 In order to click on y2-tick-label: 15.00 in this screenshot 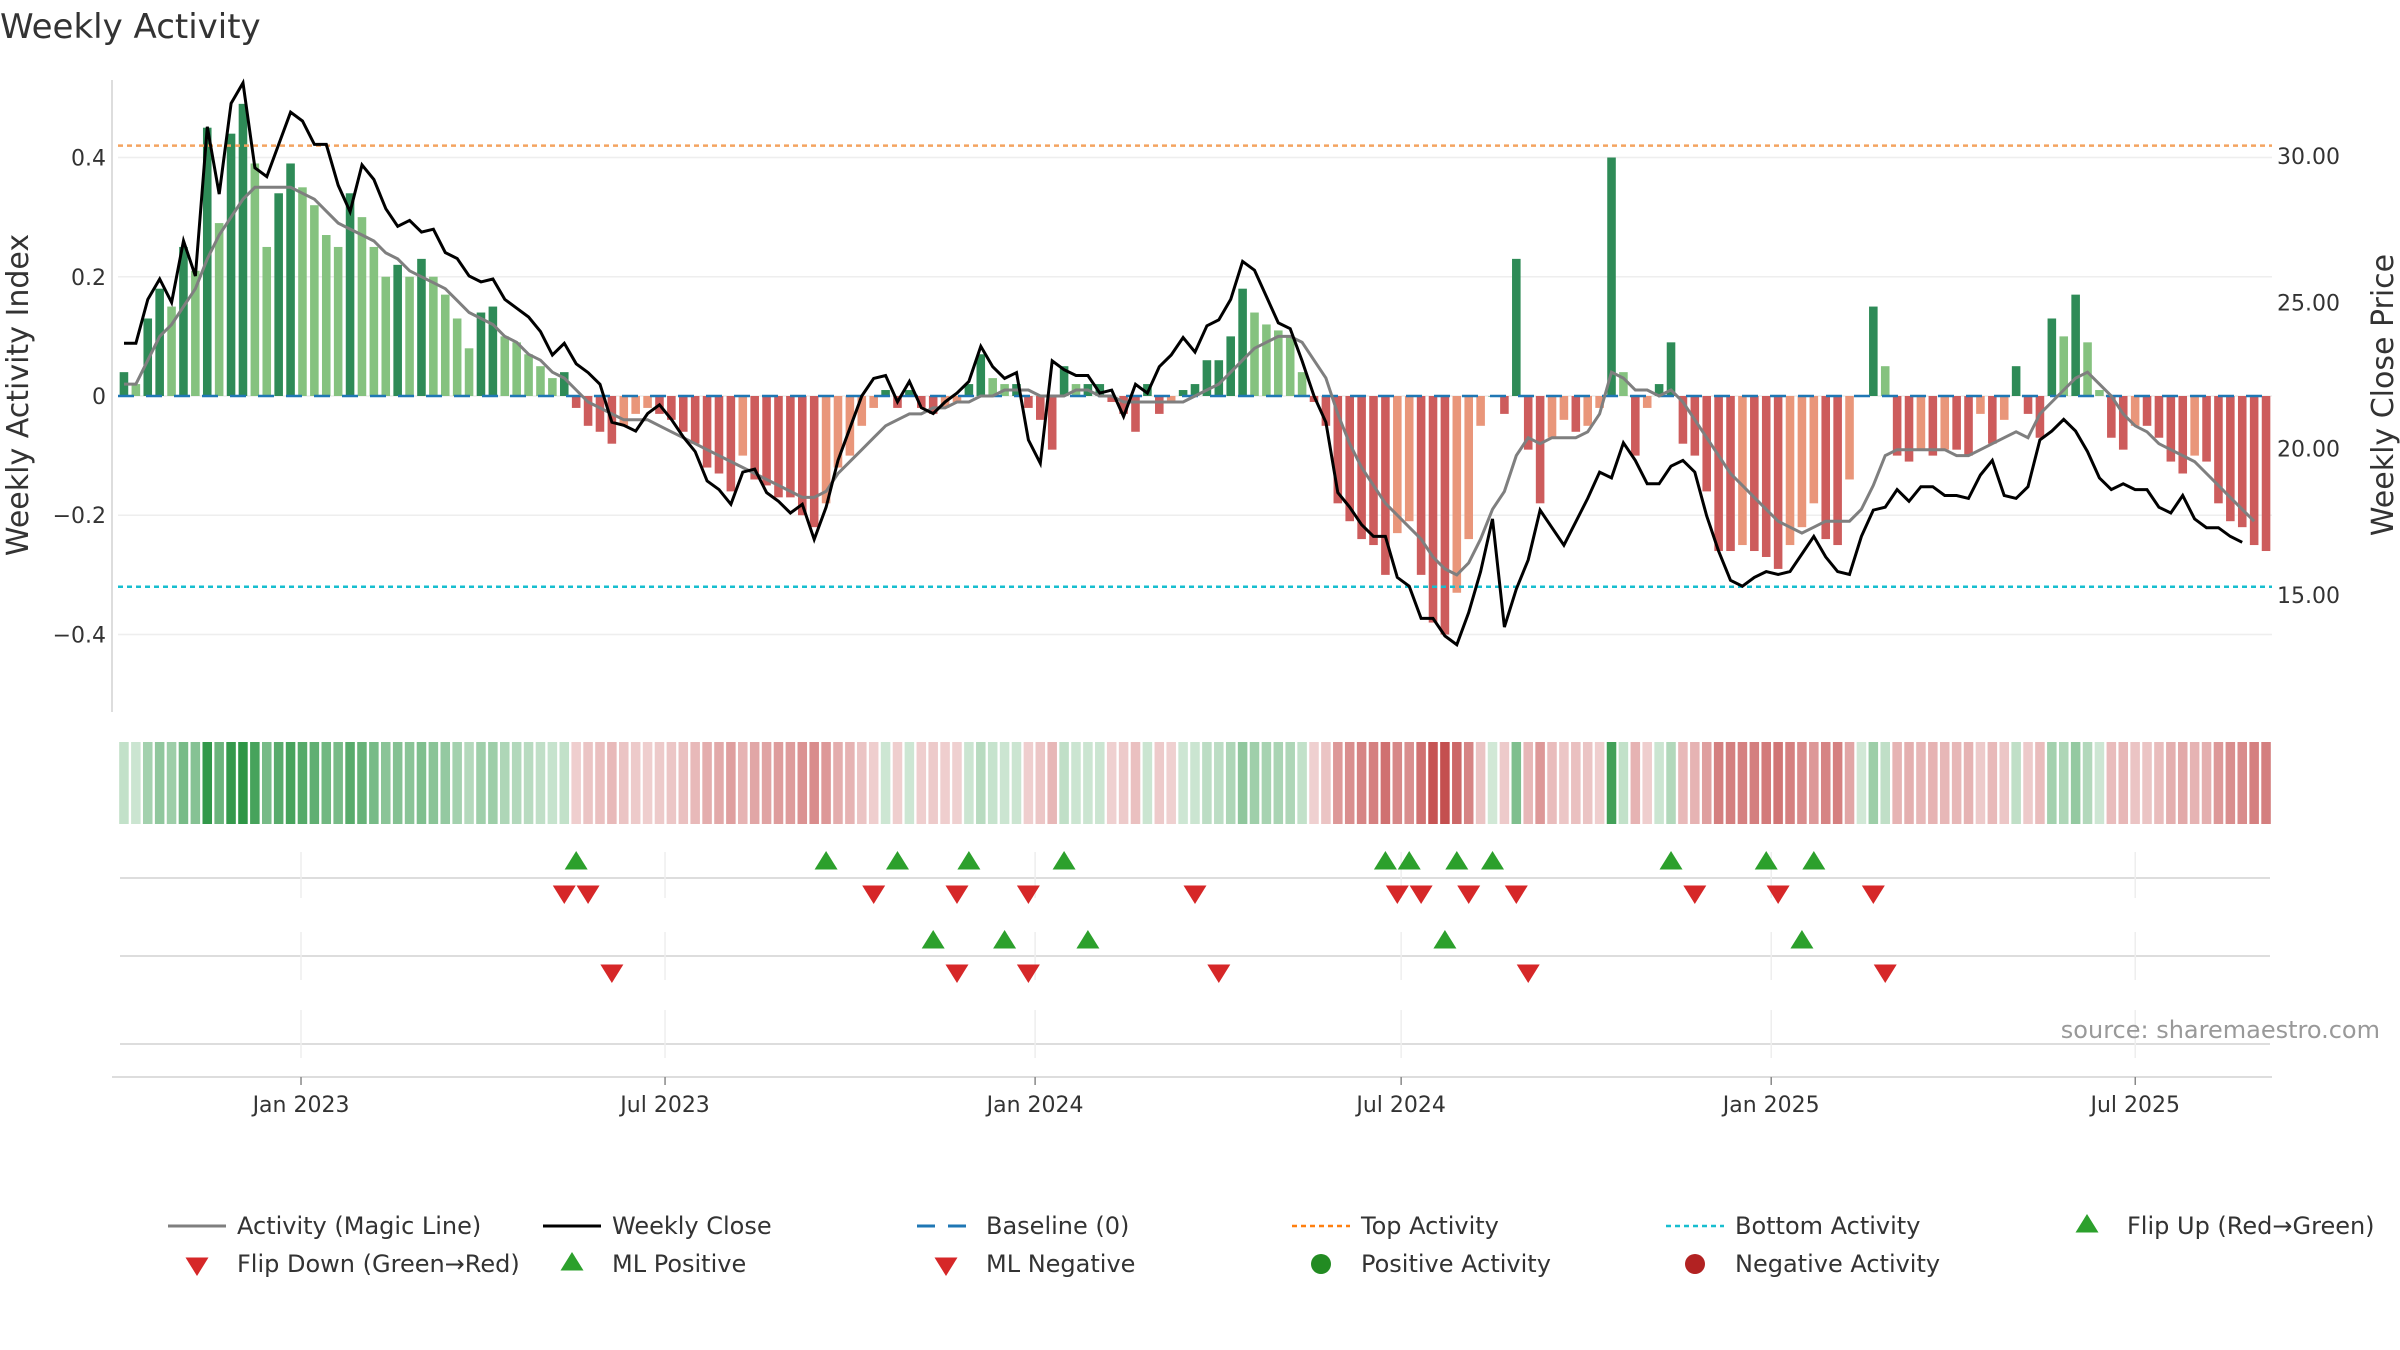, I will do `click(2308, 596)`.